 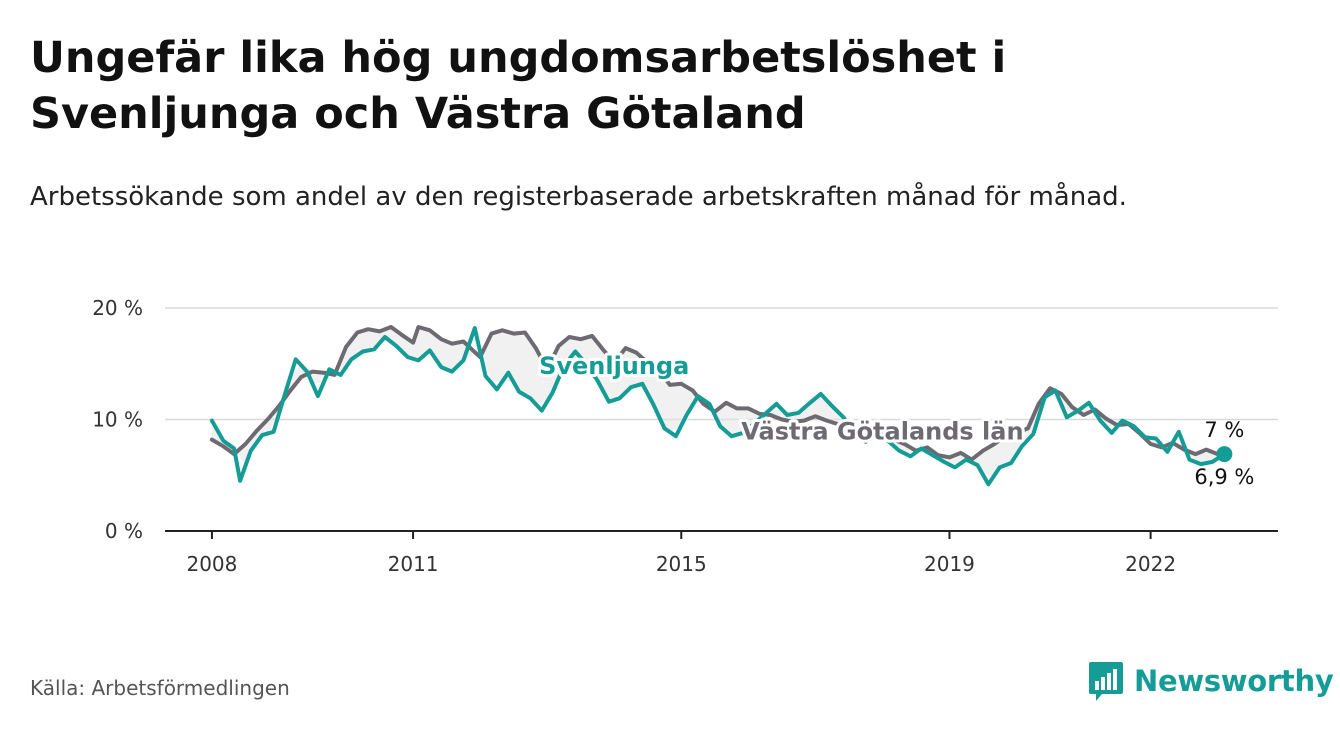 What do you see at coordinates (1106, 681) in the screenshot?
I see `newsworthy-logo-icon` at bounding box center [1106, 681].